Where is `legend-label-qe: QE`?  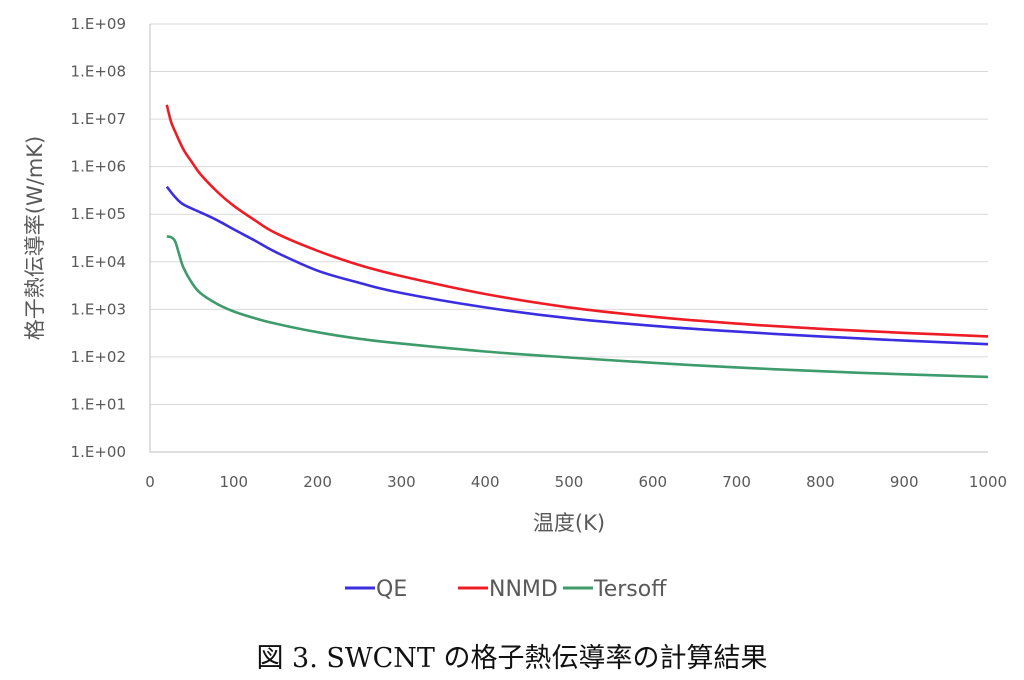 legend-label-qe: QE is located at coordinates (391, 589).